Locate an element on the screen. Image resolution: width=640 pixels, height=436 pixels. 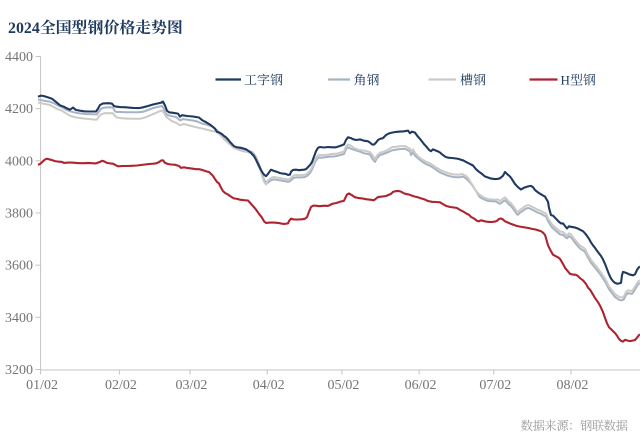
svg-text: 01/02 is located at coordinates (42, 385).